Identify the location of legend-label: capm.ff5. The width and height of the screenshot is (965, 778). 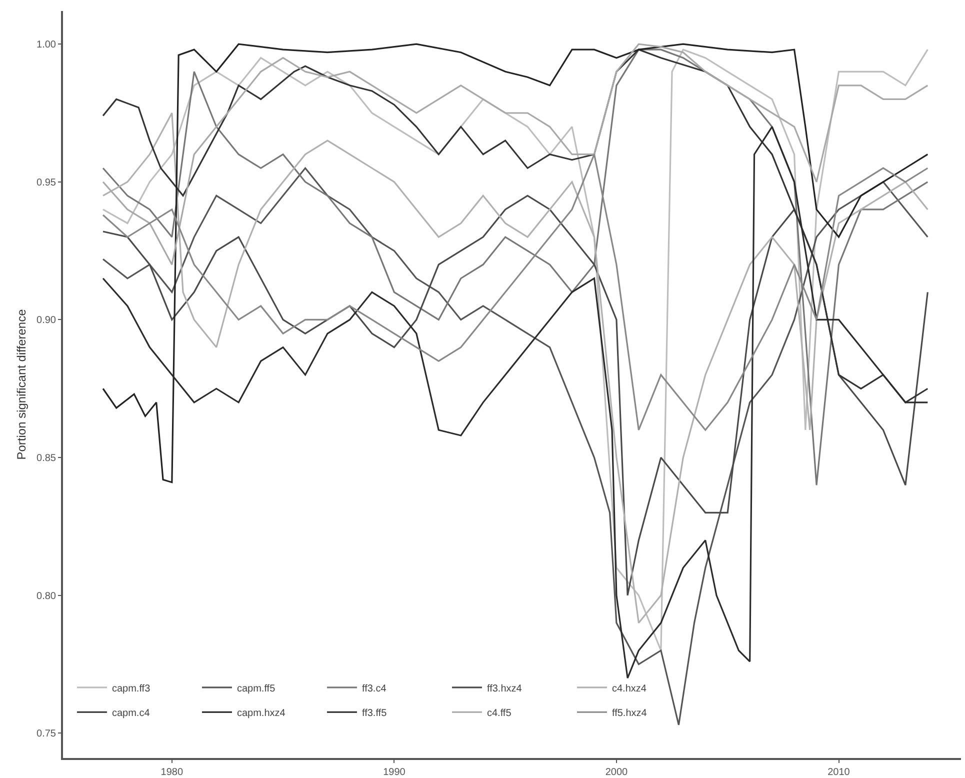
(256, 688).